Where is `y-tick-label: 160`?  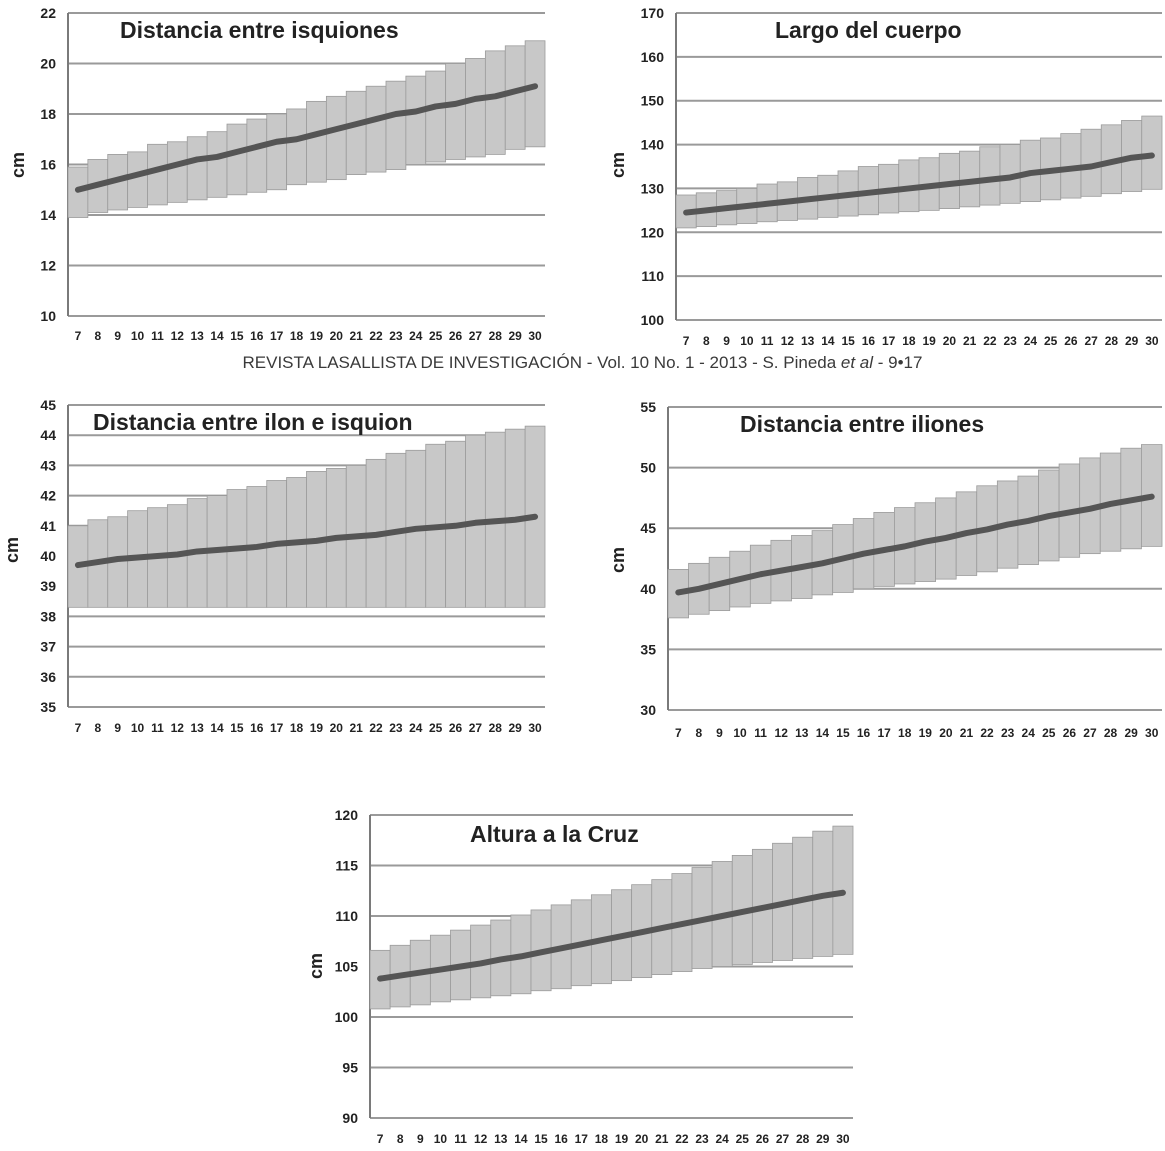
y-tick-label: 160 is located at coordinates (653, 57).